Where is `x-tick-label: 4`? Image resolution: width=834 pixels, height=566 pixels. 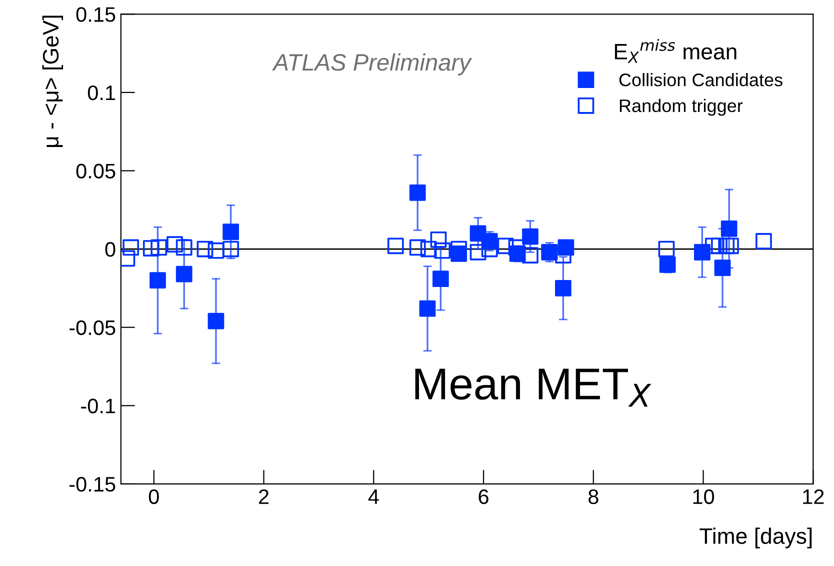 x-tick-label: 4 is located at coordinates (373, 497).